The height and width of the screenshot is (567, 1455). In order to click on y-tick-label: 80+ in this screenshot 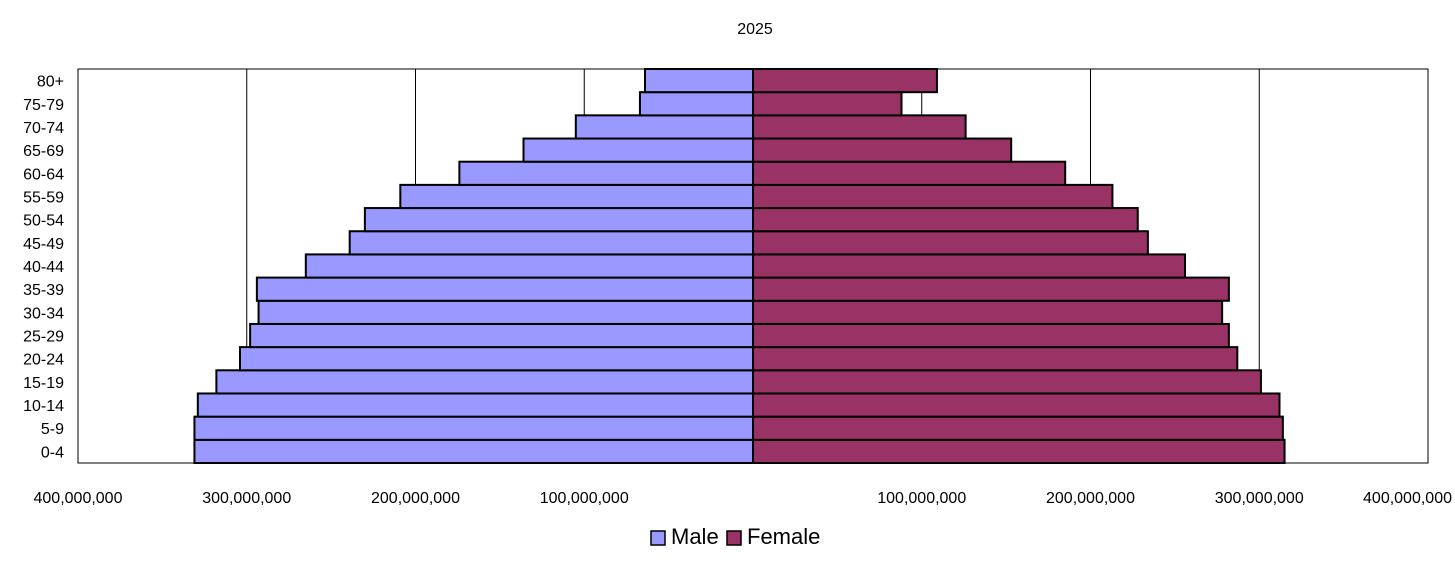, I will do `click(50, 82)`.